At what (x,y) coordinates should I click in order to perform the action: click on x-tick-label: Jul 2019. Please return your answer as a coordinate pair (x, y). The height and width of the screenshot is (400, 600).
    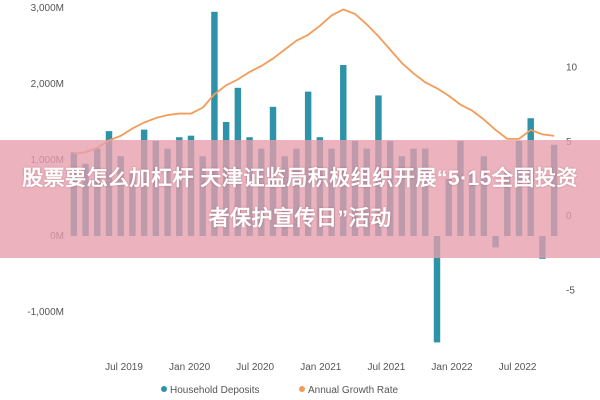
    Looking at the image, I should click on (124, 367).